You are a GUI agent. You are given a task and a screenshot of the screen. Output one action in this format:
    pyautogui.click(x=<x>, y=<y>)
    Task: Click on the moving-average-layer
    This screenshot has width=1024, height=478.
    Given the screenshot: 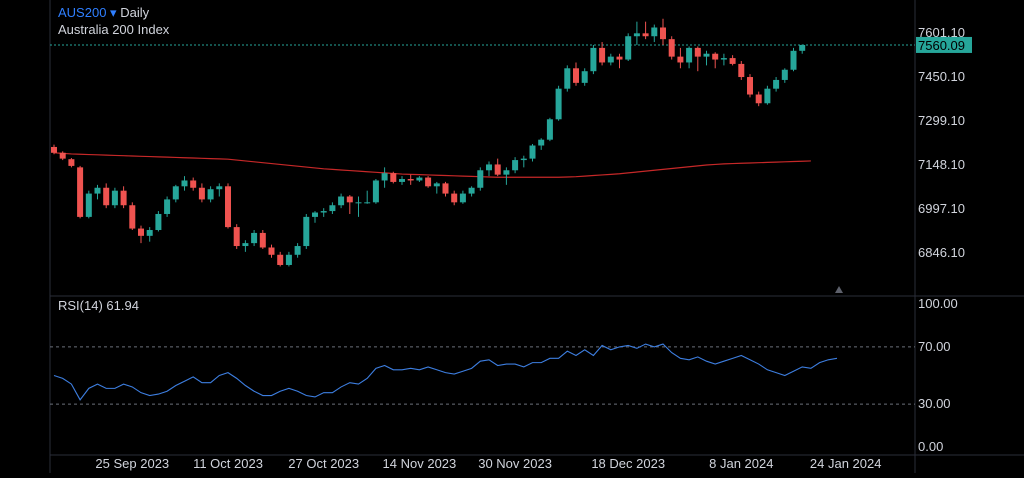 What is the action you would take?
    pyautogui.click(x=432, y=165)
    